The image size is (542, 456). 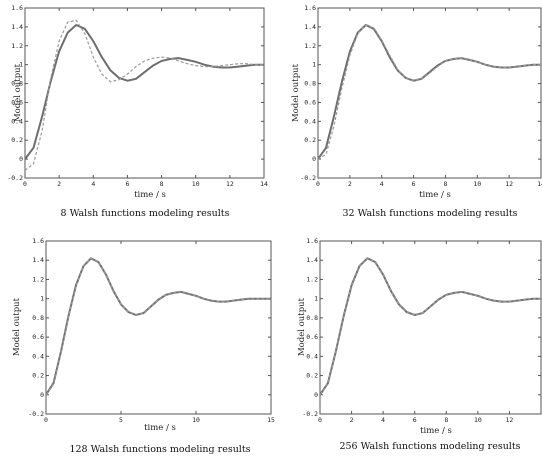 I want to click on x-tick-label: 5, so click(x=121, y=420).